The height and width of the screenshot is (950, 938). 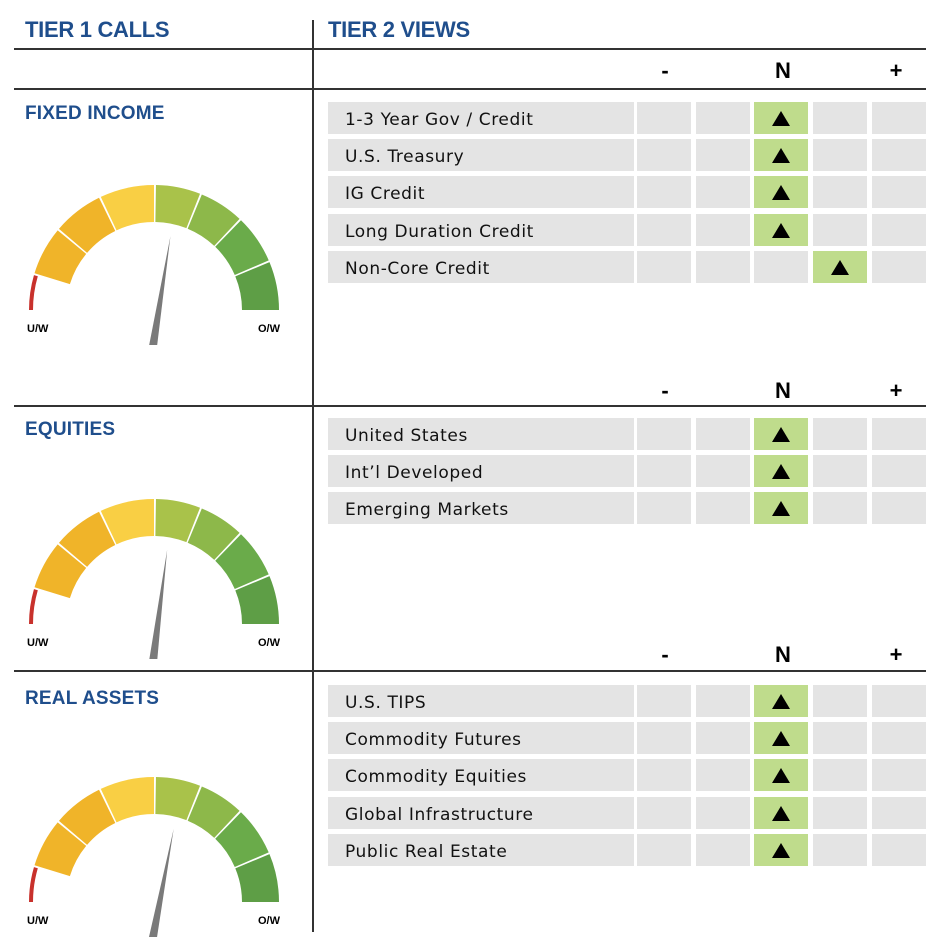 I want to click on row-label: Int’l Developed, so click(x=481, y=471).